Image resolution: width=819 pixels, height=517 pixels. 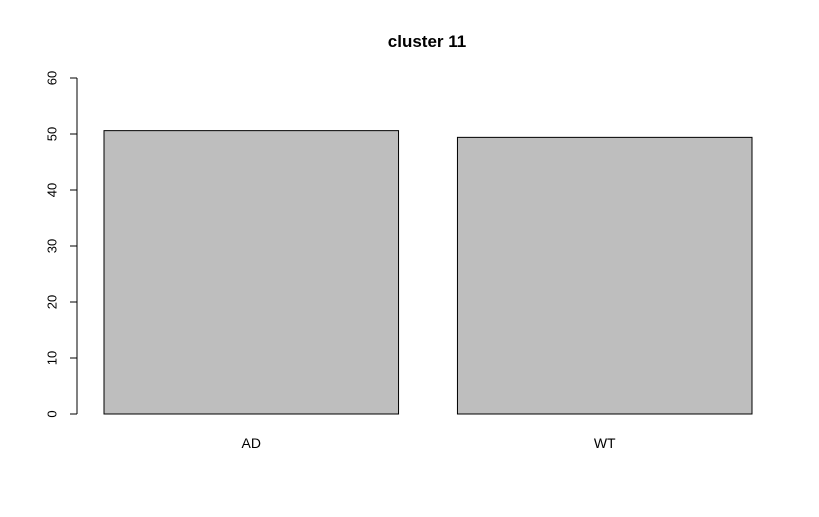 What do you see at coordinates (61, 244) in the screenshot?
I see `y-axis: 0 10 20 30 40 50 60` at bounding box center [61, 244].